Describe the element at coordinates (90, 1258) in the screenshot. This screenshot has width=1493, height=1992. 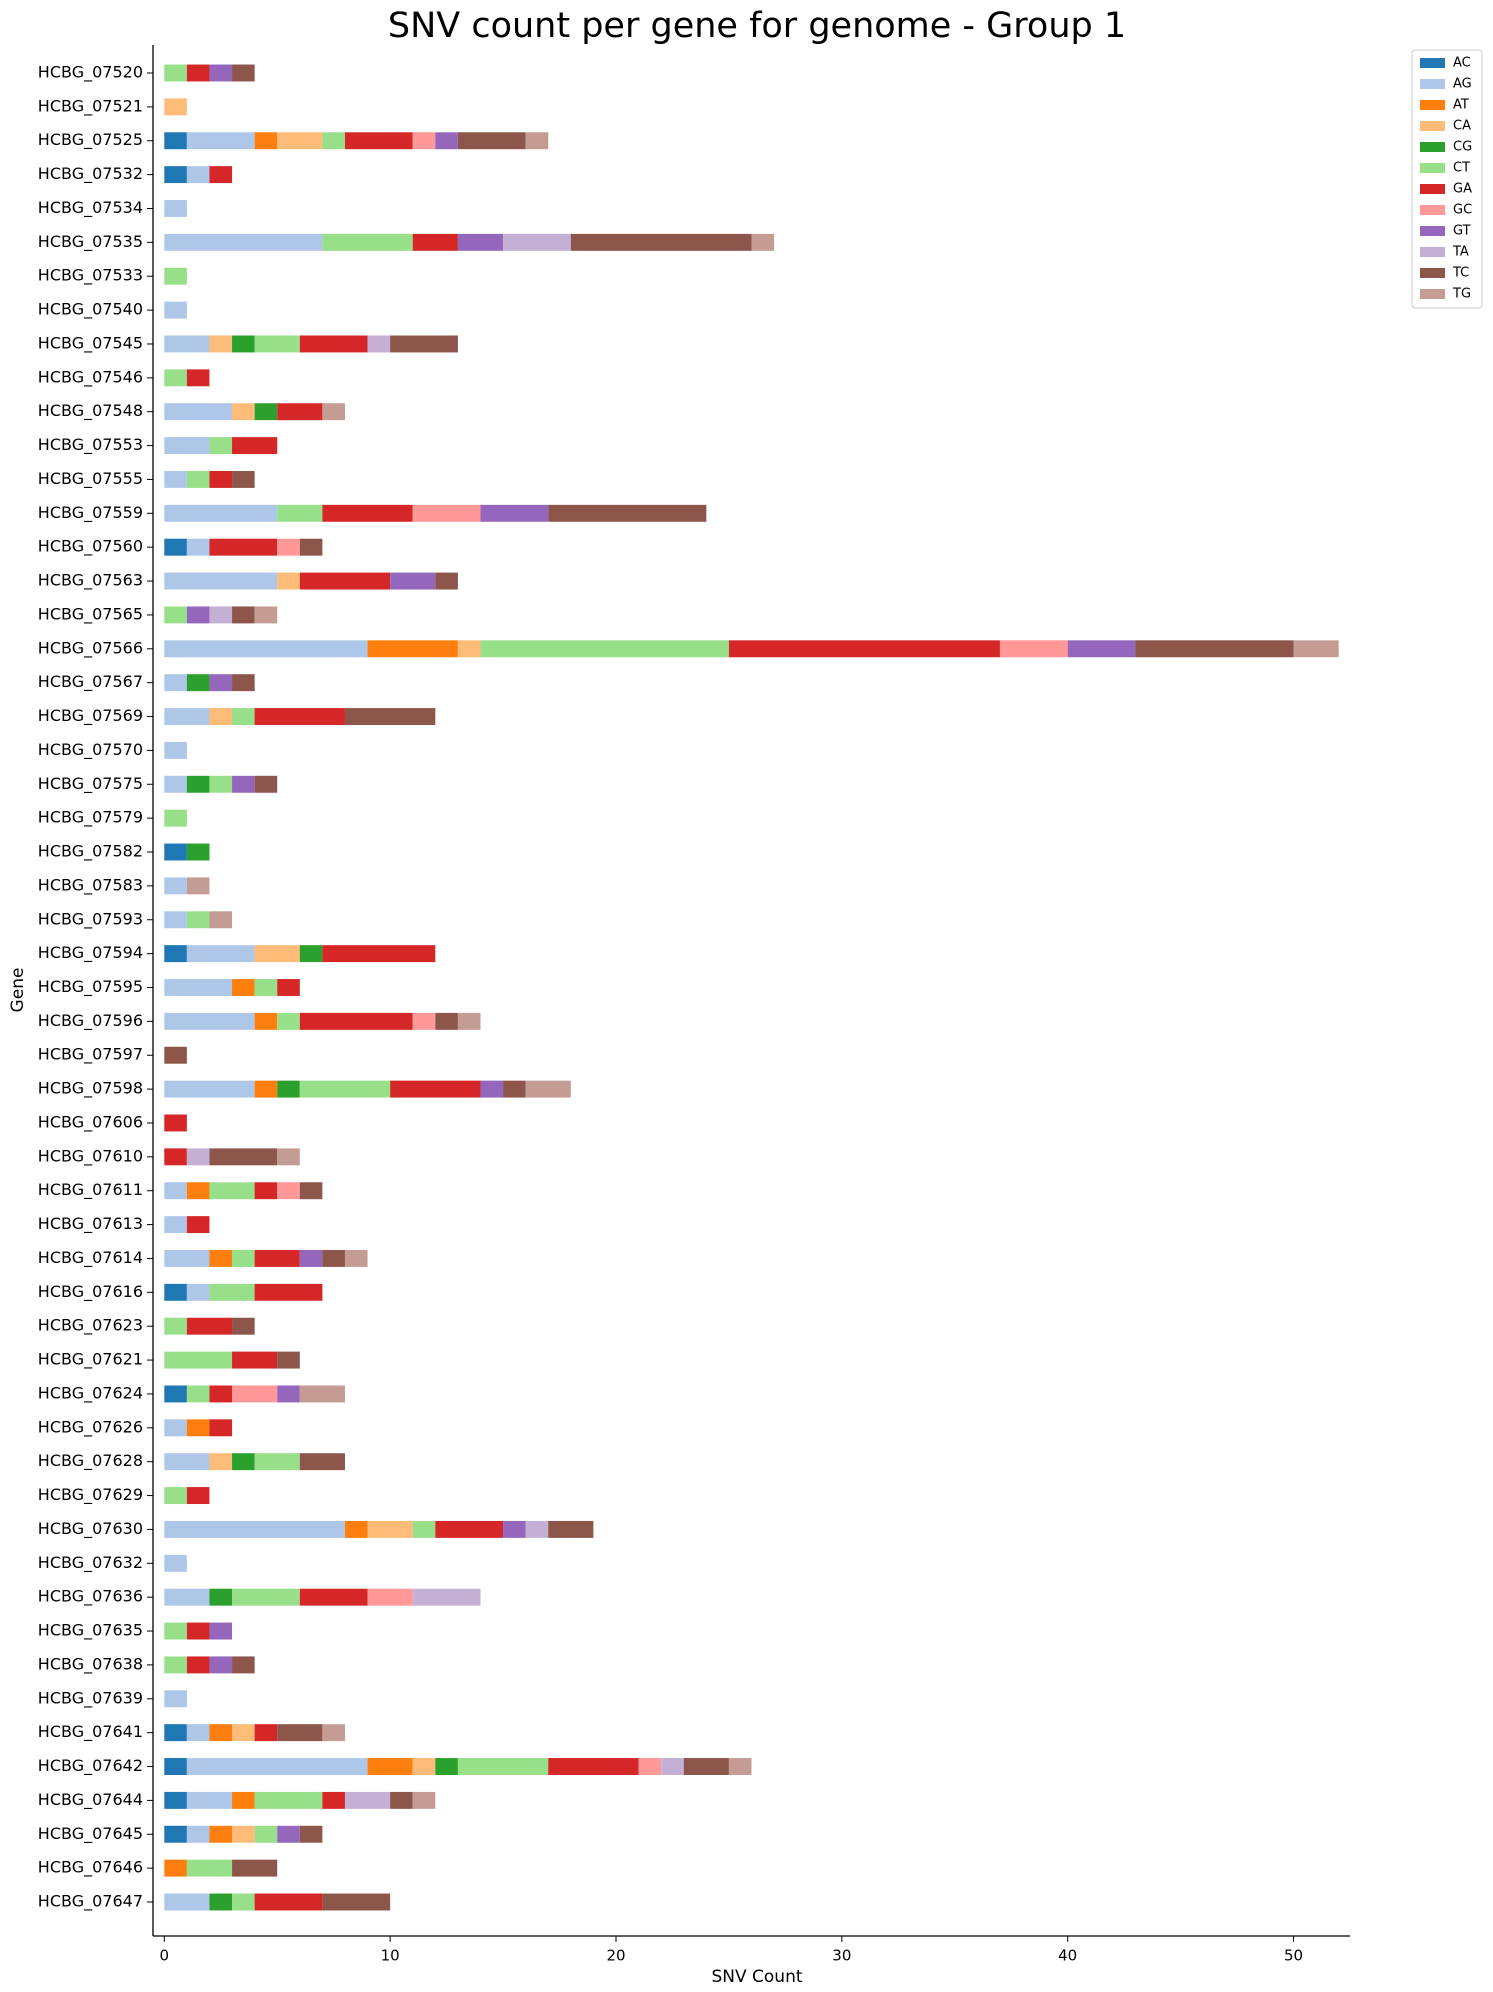
I see `y-tick-label: HCBG_07614` at that location.